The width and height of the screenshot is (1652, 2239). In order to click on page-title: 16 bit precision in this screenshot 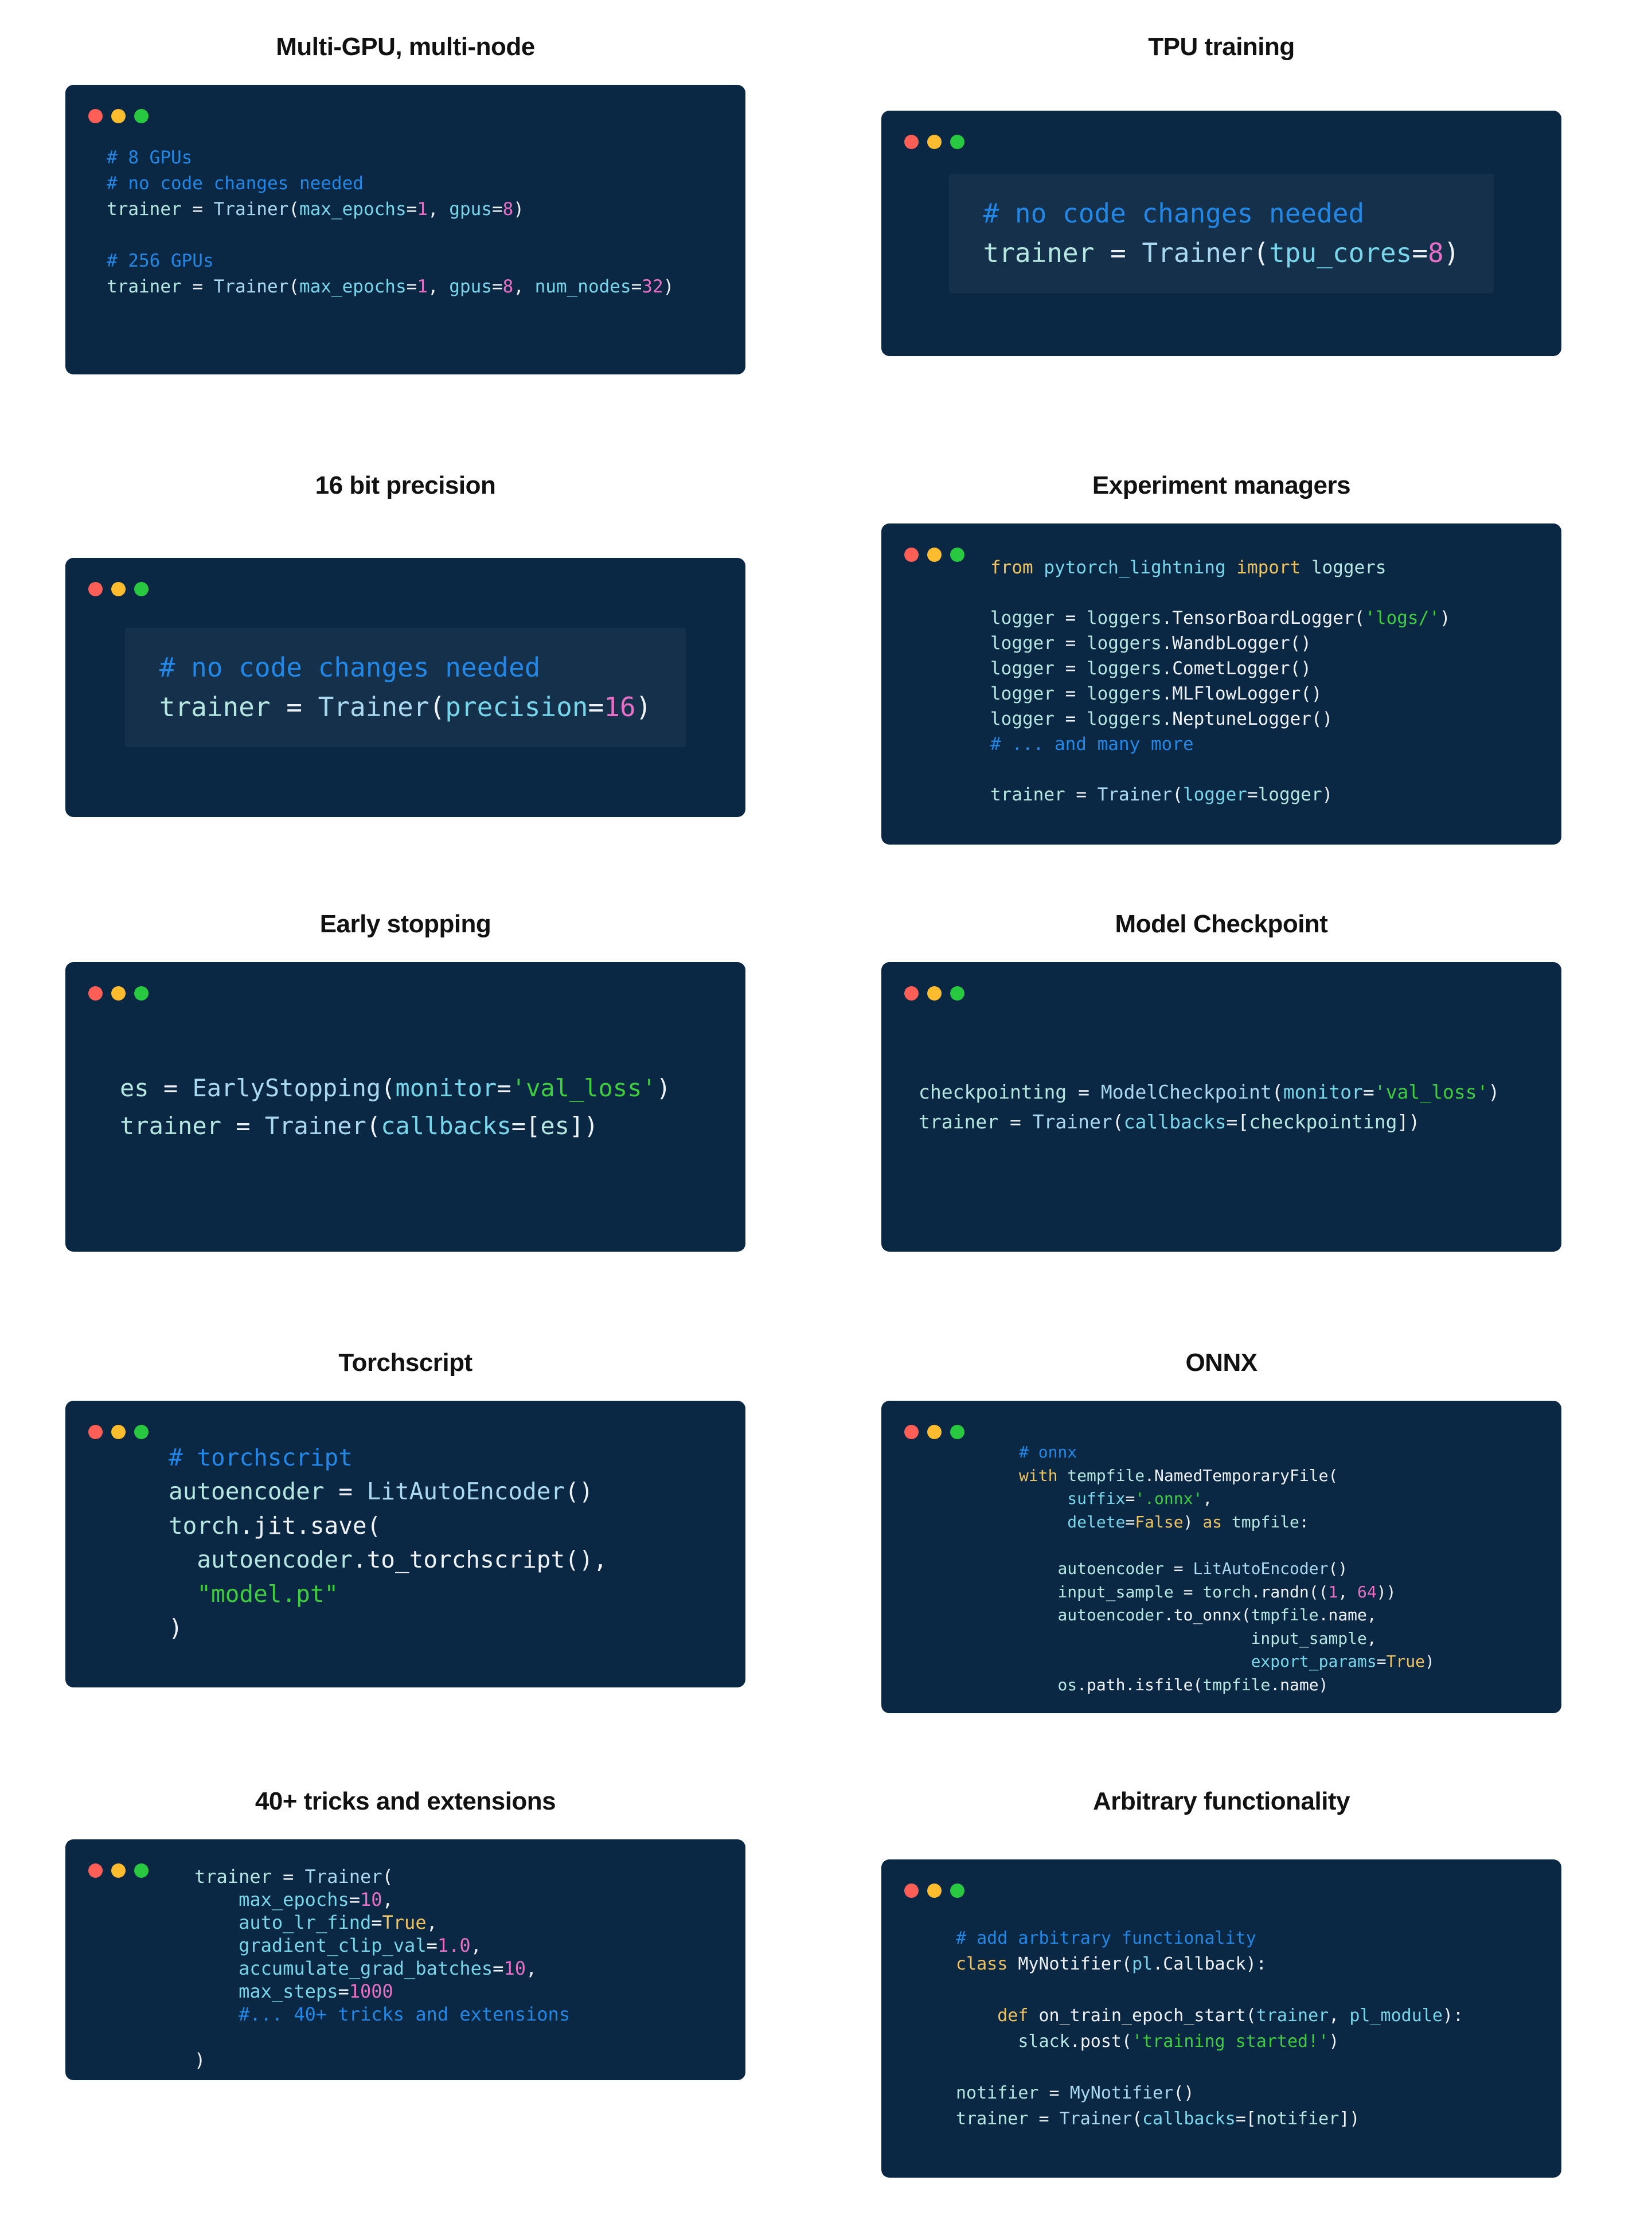, I will do `click(405, 485)`.